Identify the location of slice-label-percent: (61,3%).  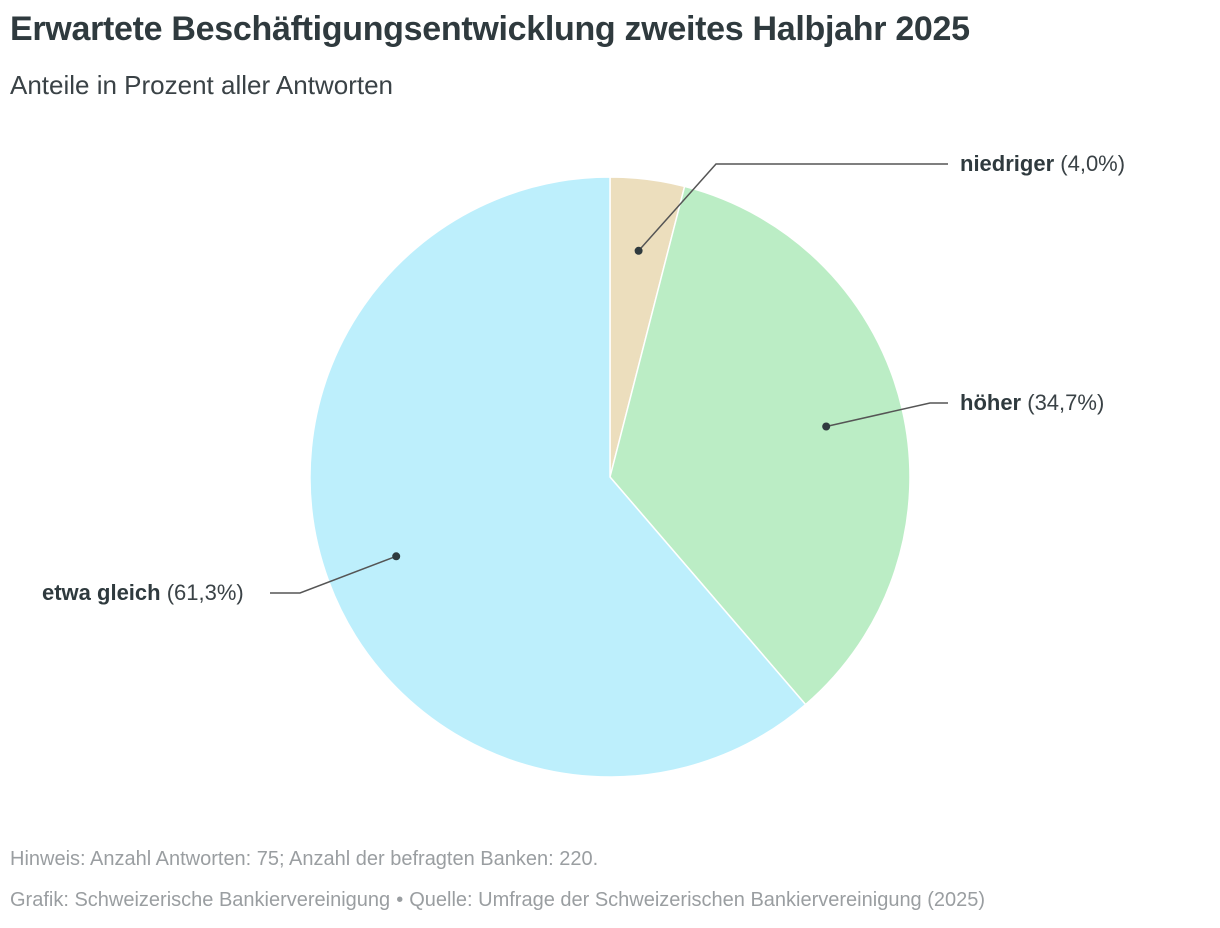
(205, 592).